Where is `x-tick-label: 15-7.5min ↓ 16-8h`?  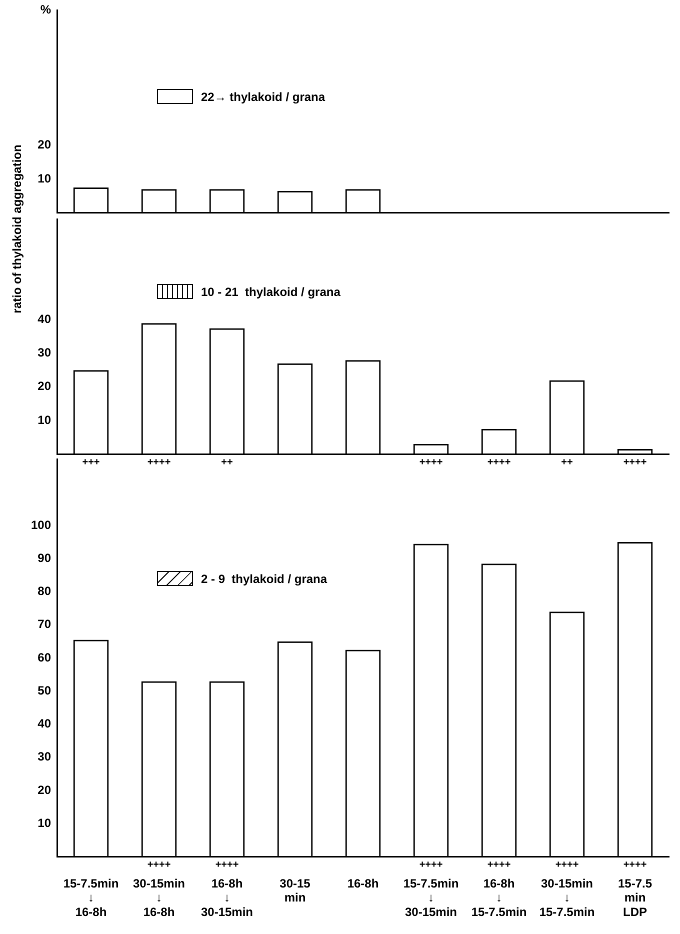 x-tick-label: 15-7.5min ↓ 16-8h is located at coordinates (91, 898).